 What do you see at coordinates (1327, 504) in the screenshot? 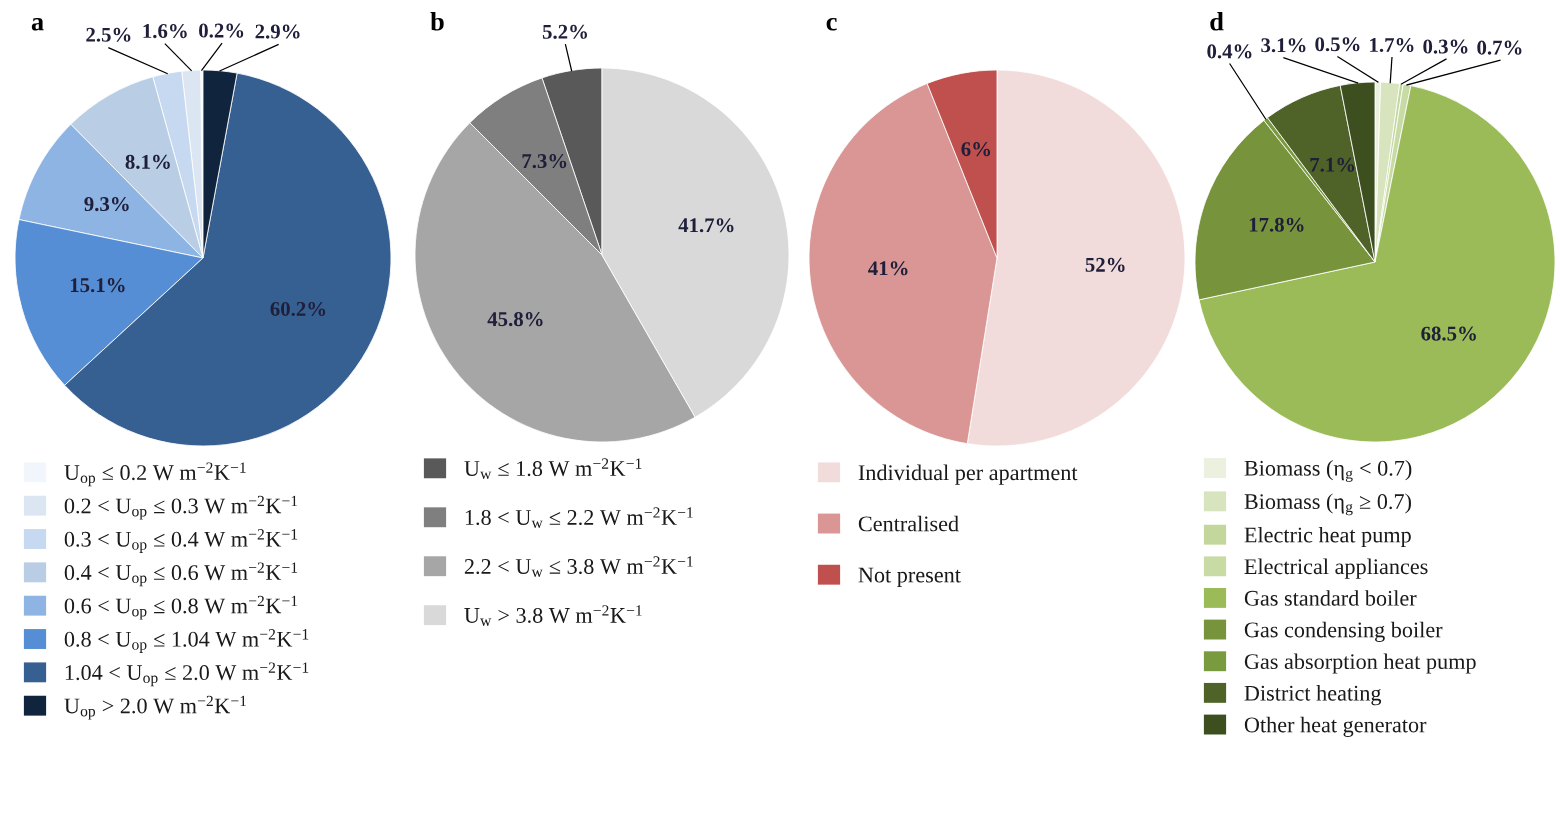
I see `legend-label: Biomass (η$_{g}$ ≥ 0.7)` at bounding box center [1327, 504].